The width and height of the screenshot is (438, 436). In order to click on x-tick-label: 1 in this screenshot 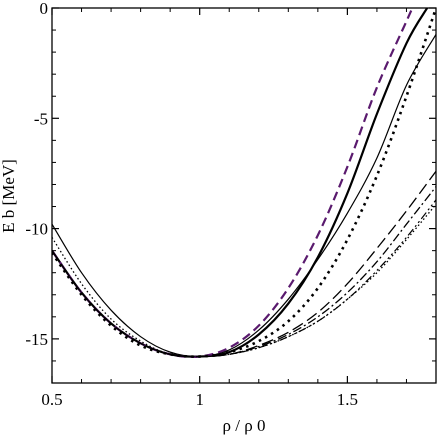, I will do `click(199, 399)`.